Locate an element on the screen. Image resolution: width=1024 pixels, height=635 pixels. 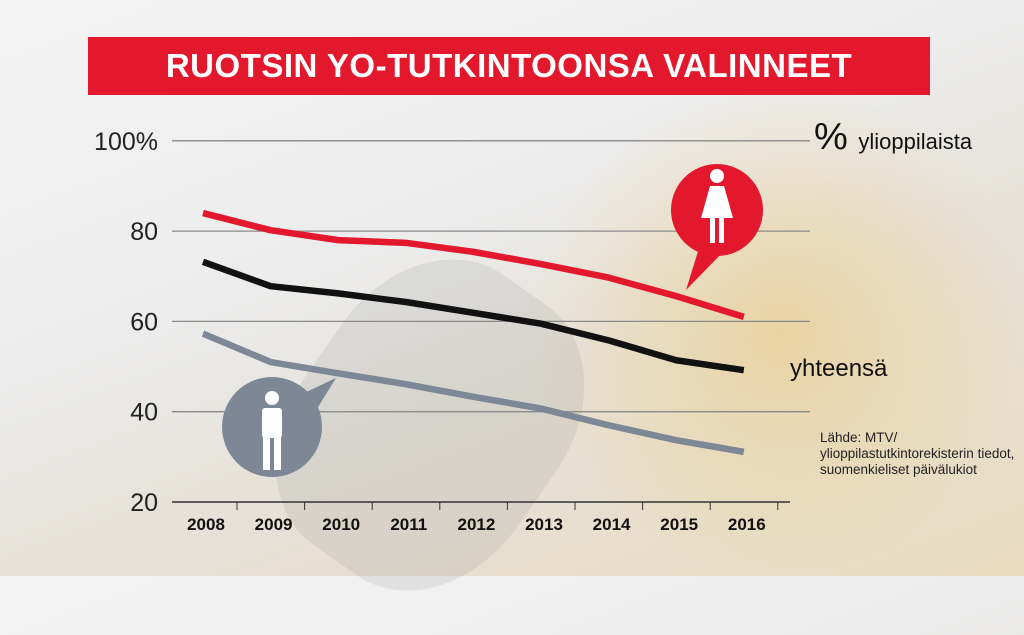
series-female is located at coordinates (473, 264).